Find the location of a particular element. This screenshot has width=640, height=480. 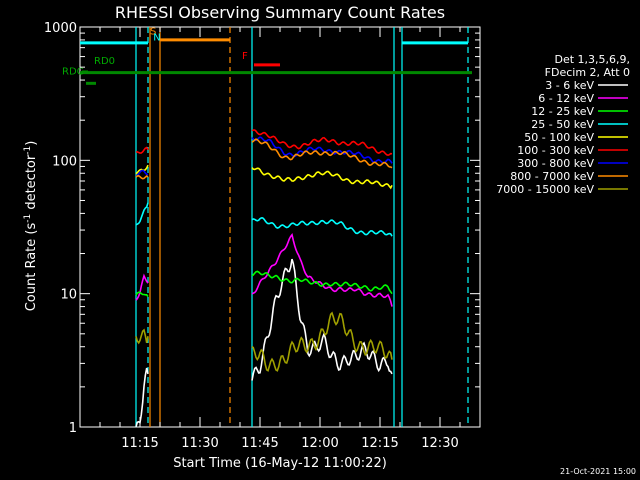

x-tick-label: 12:15 is located at coordinates (379, 443).